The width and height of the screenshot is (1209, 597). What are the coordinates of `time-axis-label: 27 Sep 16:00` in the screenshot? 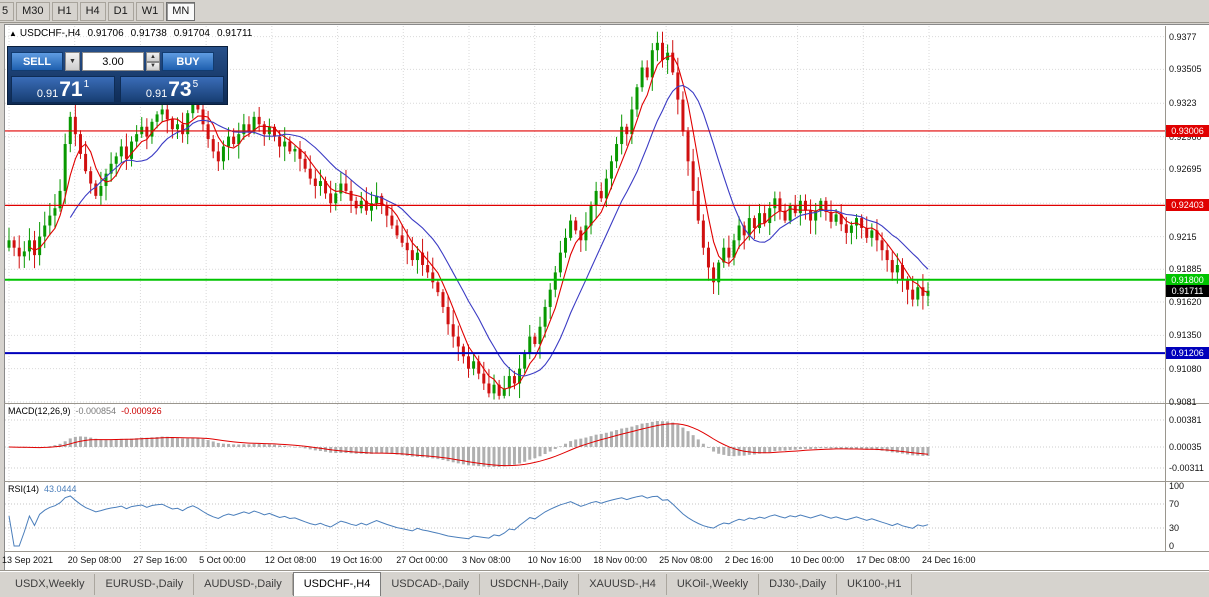 It's located at (160, 560).